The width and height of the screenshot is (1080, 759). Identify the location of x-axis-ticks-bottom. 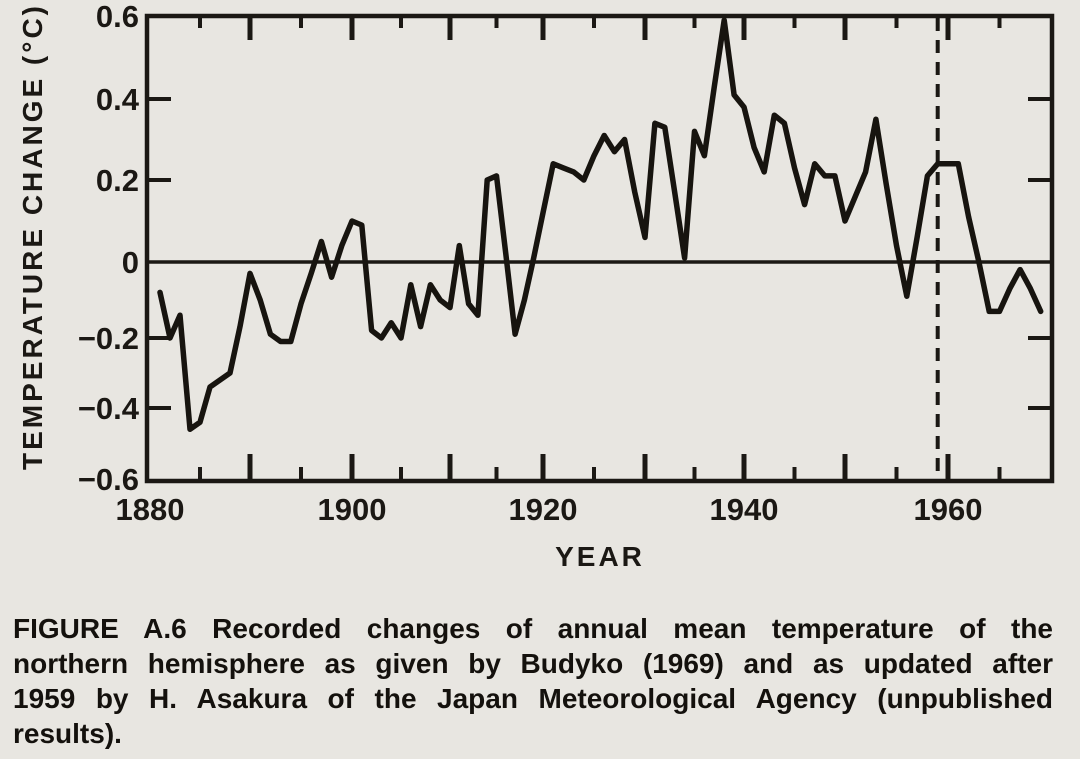
(600, 467).